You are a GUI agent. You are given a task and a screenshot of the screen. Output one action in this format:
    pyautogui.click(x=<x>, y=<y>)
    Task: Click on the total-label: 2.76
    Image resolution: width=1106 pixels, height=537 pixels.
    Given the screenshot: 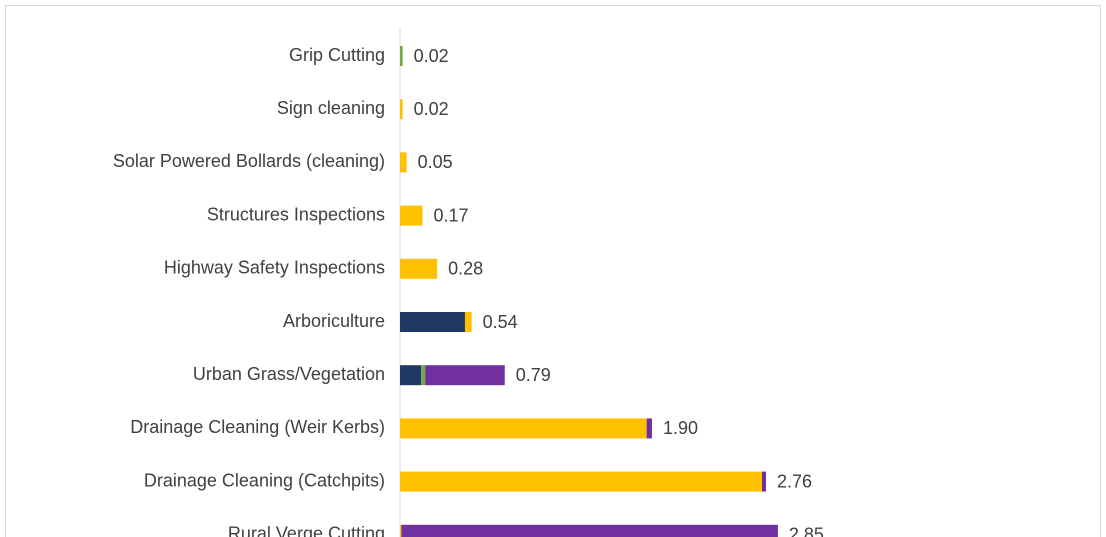 What is the action you would take?
    pyautogui.click(x=794, y=481)
    